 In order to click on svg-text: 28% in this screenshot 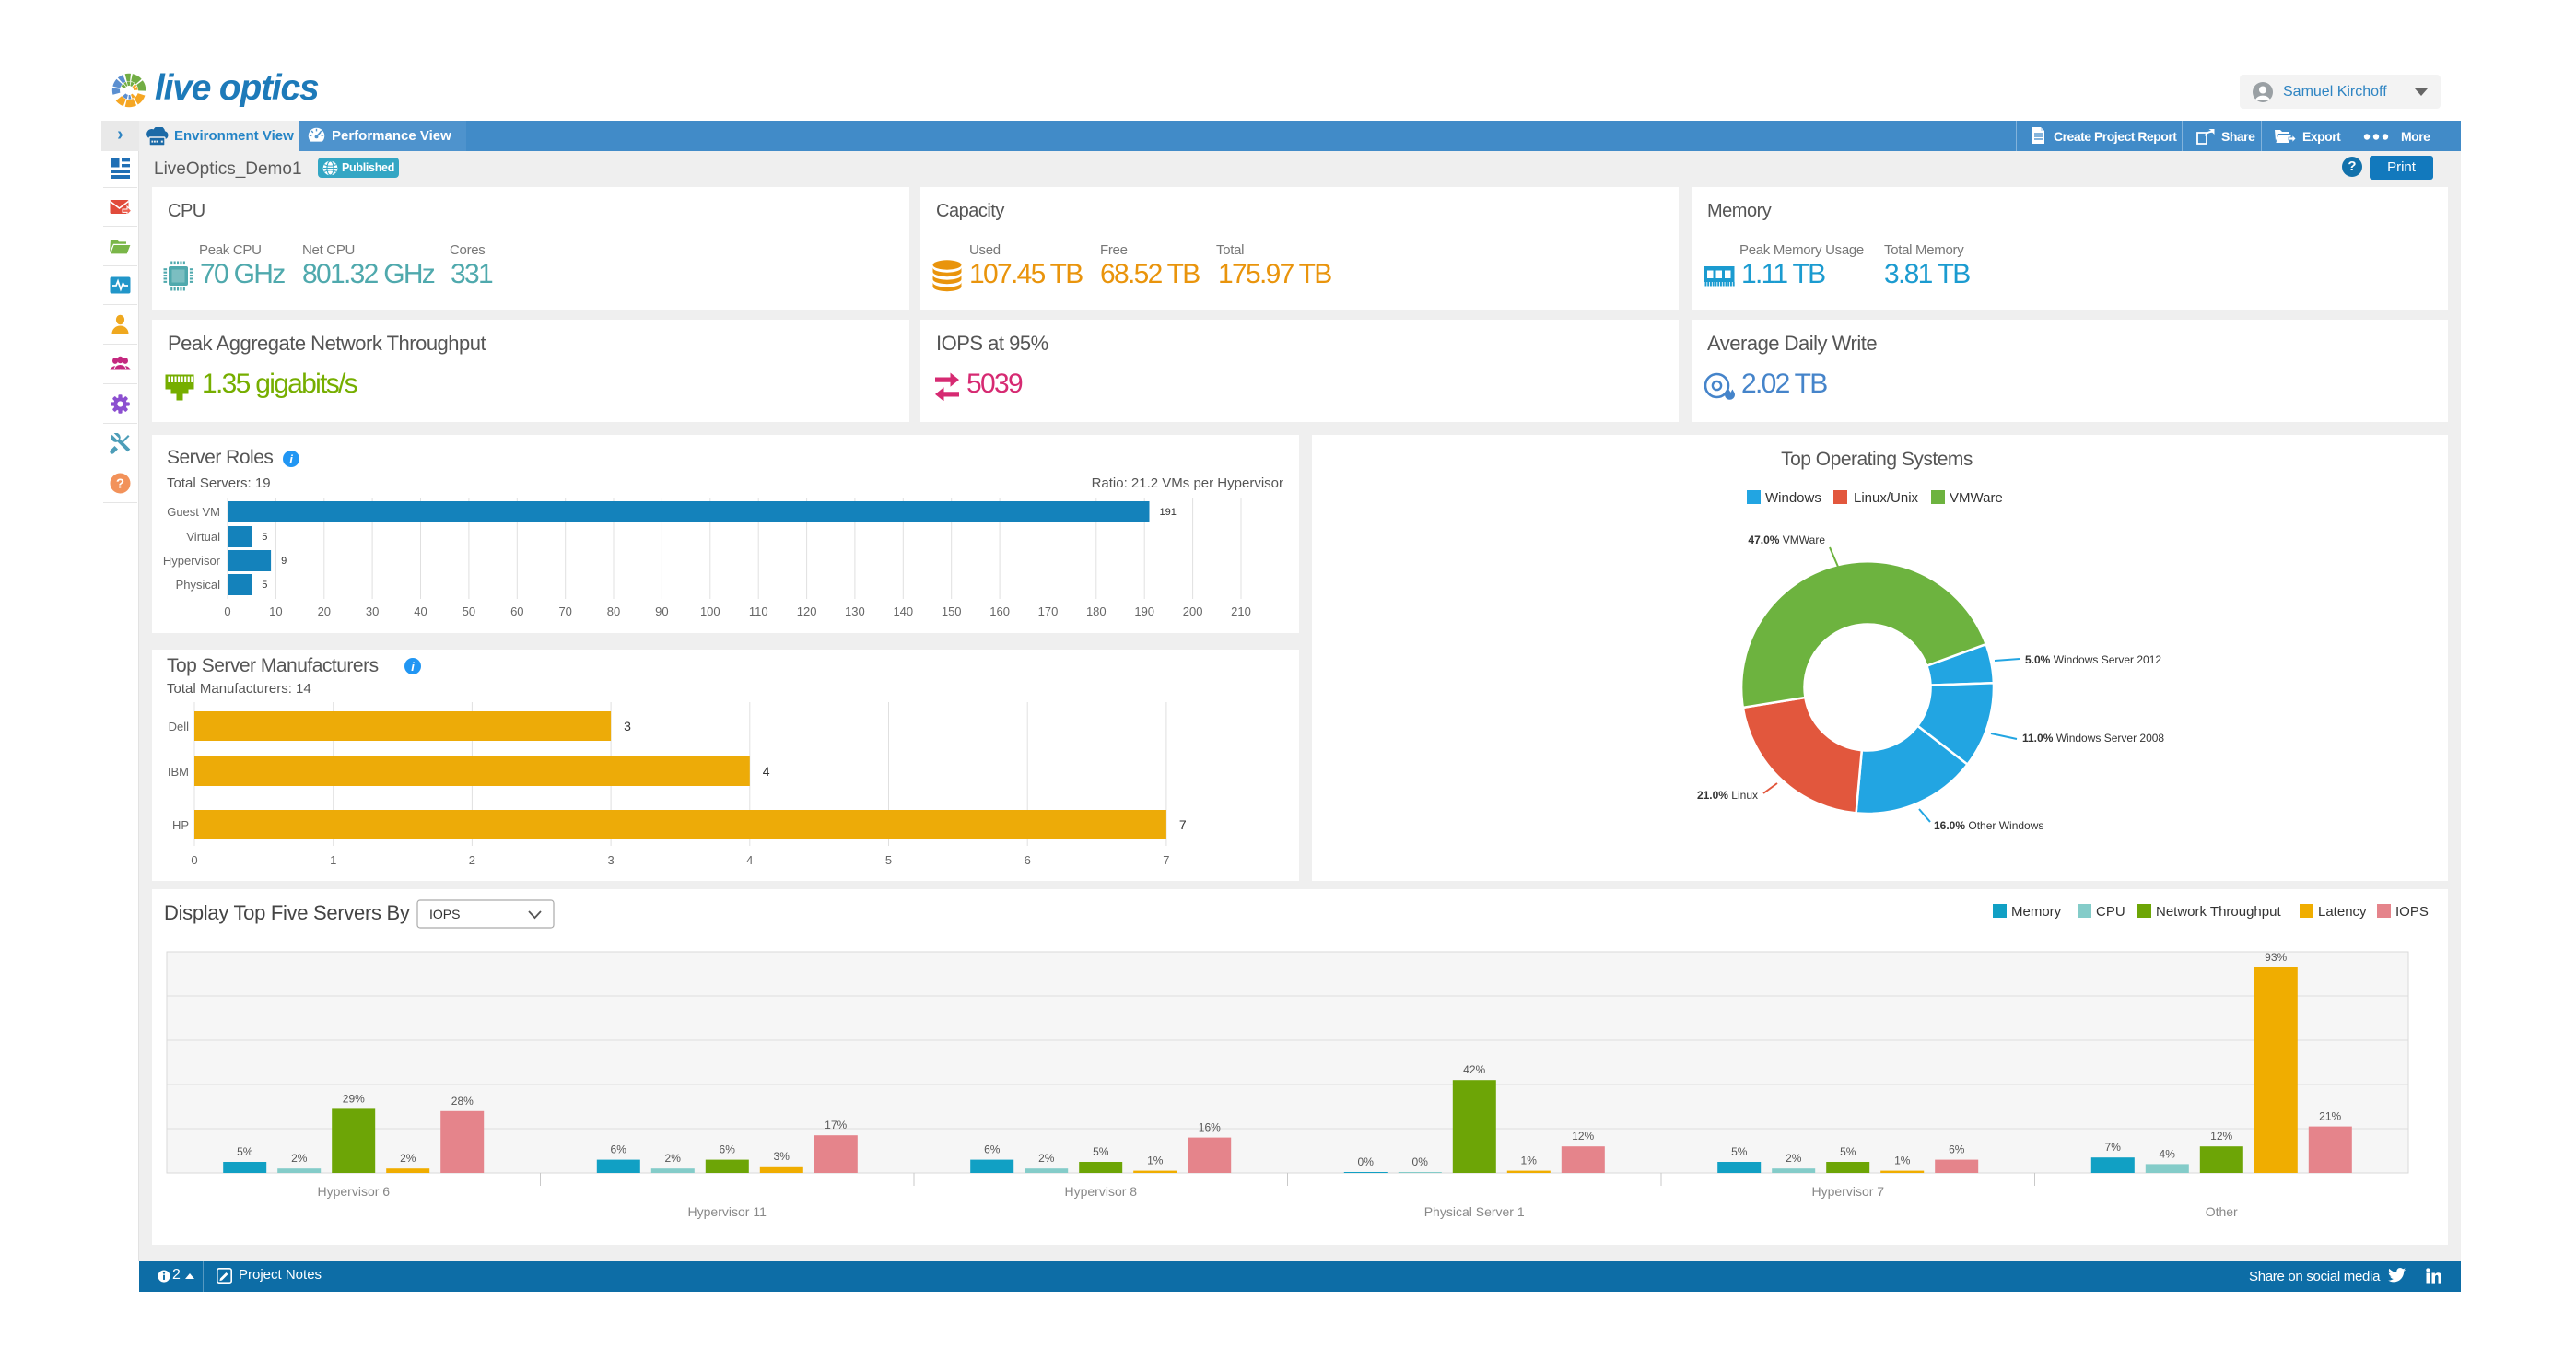, I will do `click(462, 1101)`.